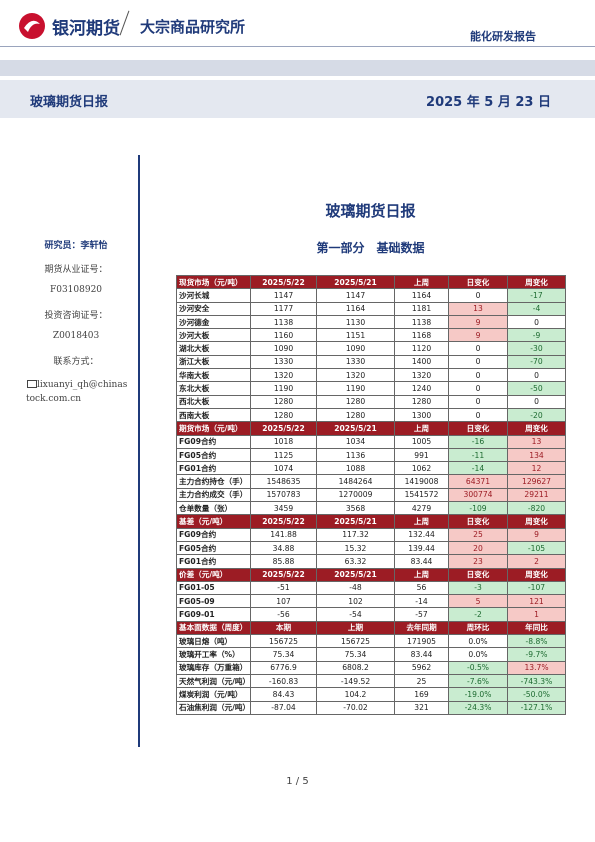  What do you see at coordinates (355, 348) in the screenshot?
I see `cell: 1090` at bounding box center [355, 348].